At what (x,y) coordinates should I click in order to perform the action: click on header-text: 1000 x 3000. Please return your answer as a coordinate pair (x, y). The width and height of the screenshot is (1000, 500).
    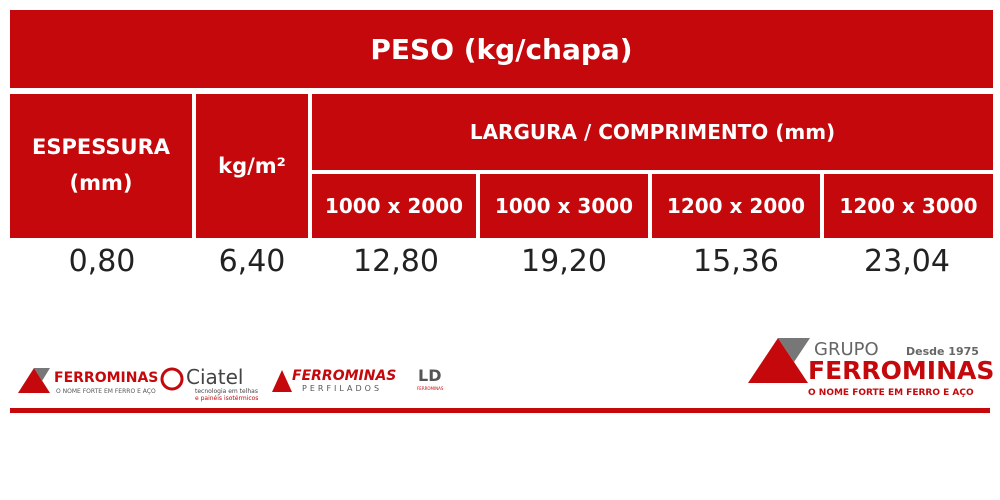
    Looking at the image, I should click on (564, 206).